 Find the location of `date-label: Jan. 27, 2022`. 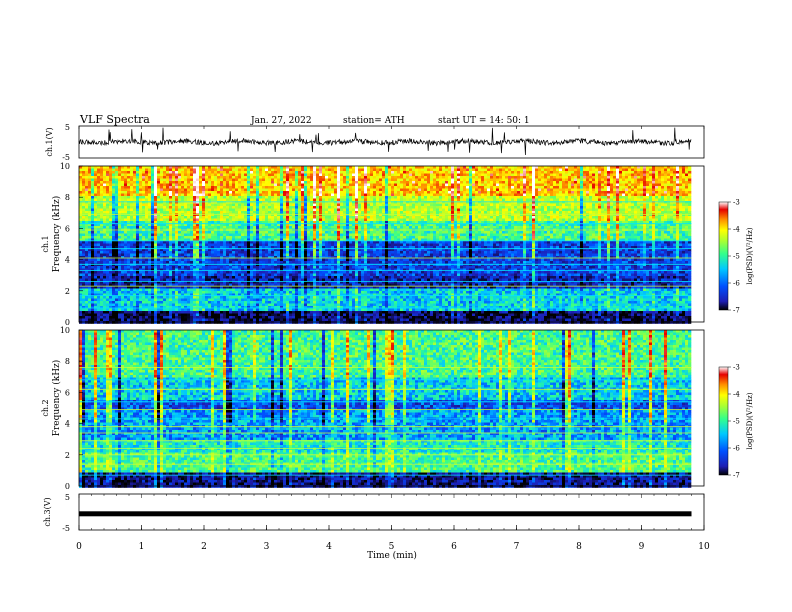

date-label: Jan. 27, 2022 is located at coordinates (281, 121).